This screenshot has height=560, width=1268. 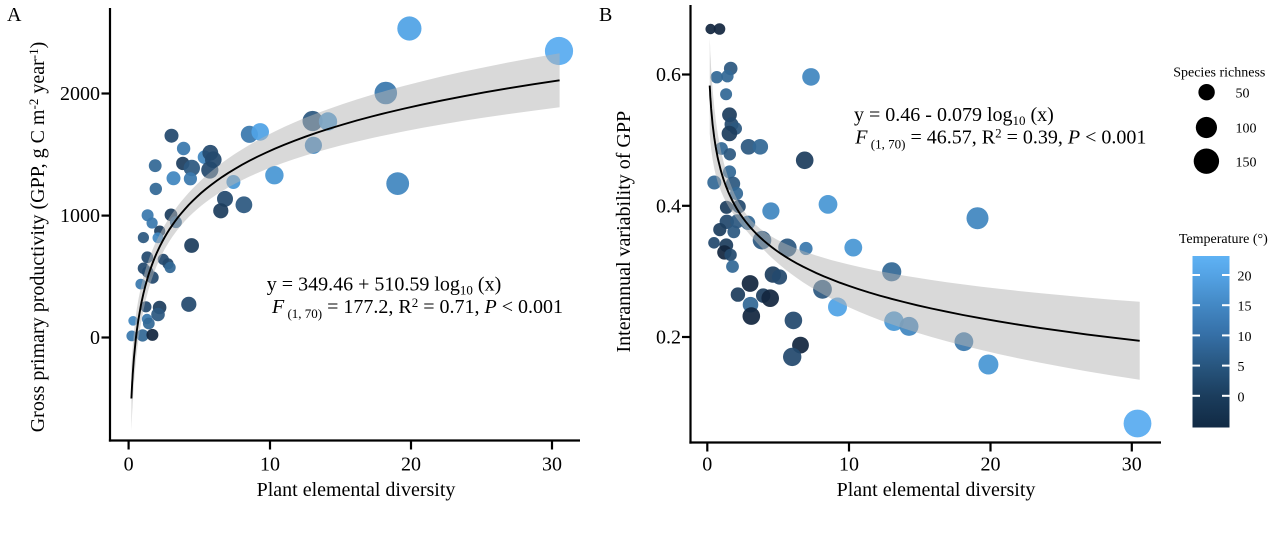 What do you see at coordinates (624, 232) in the screenshot?
I see `svg-text: Interannual variability of GPP` at bounding box center [624, 232].